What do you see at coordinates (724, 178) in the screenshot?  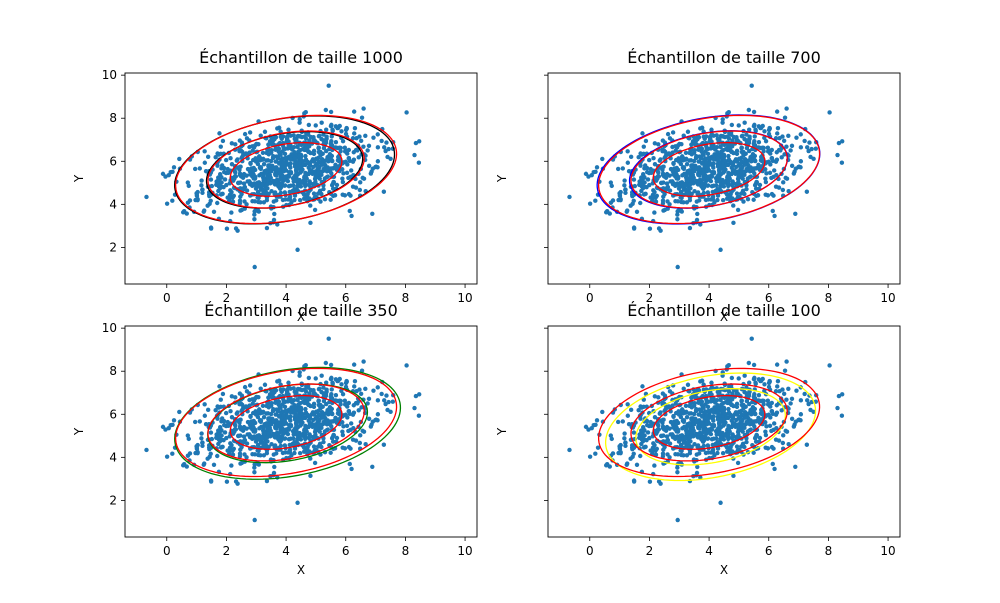 I see `axes-frame` at bounding box center [724, 178].